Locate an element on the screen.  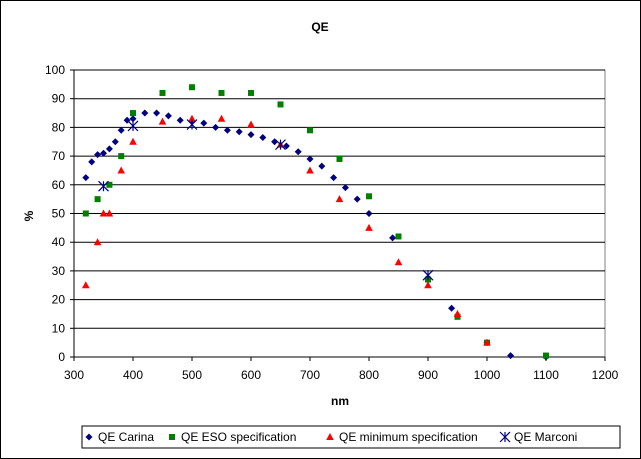
chart-title: QE is located at coordinates (319, 27).